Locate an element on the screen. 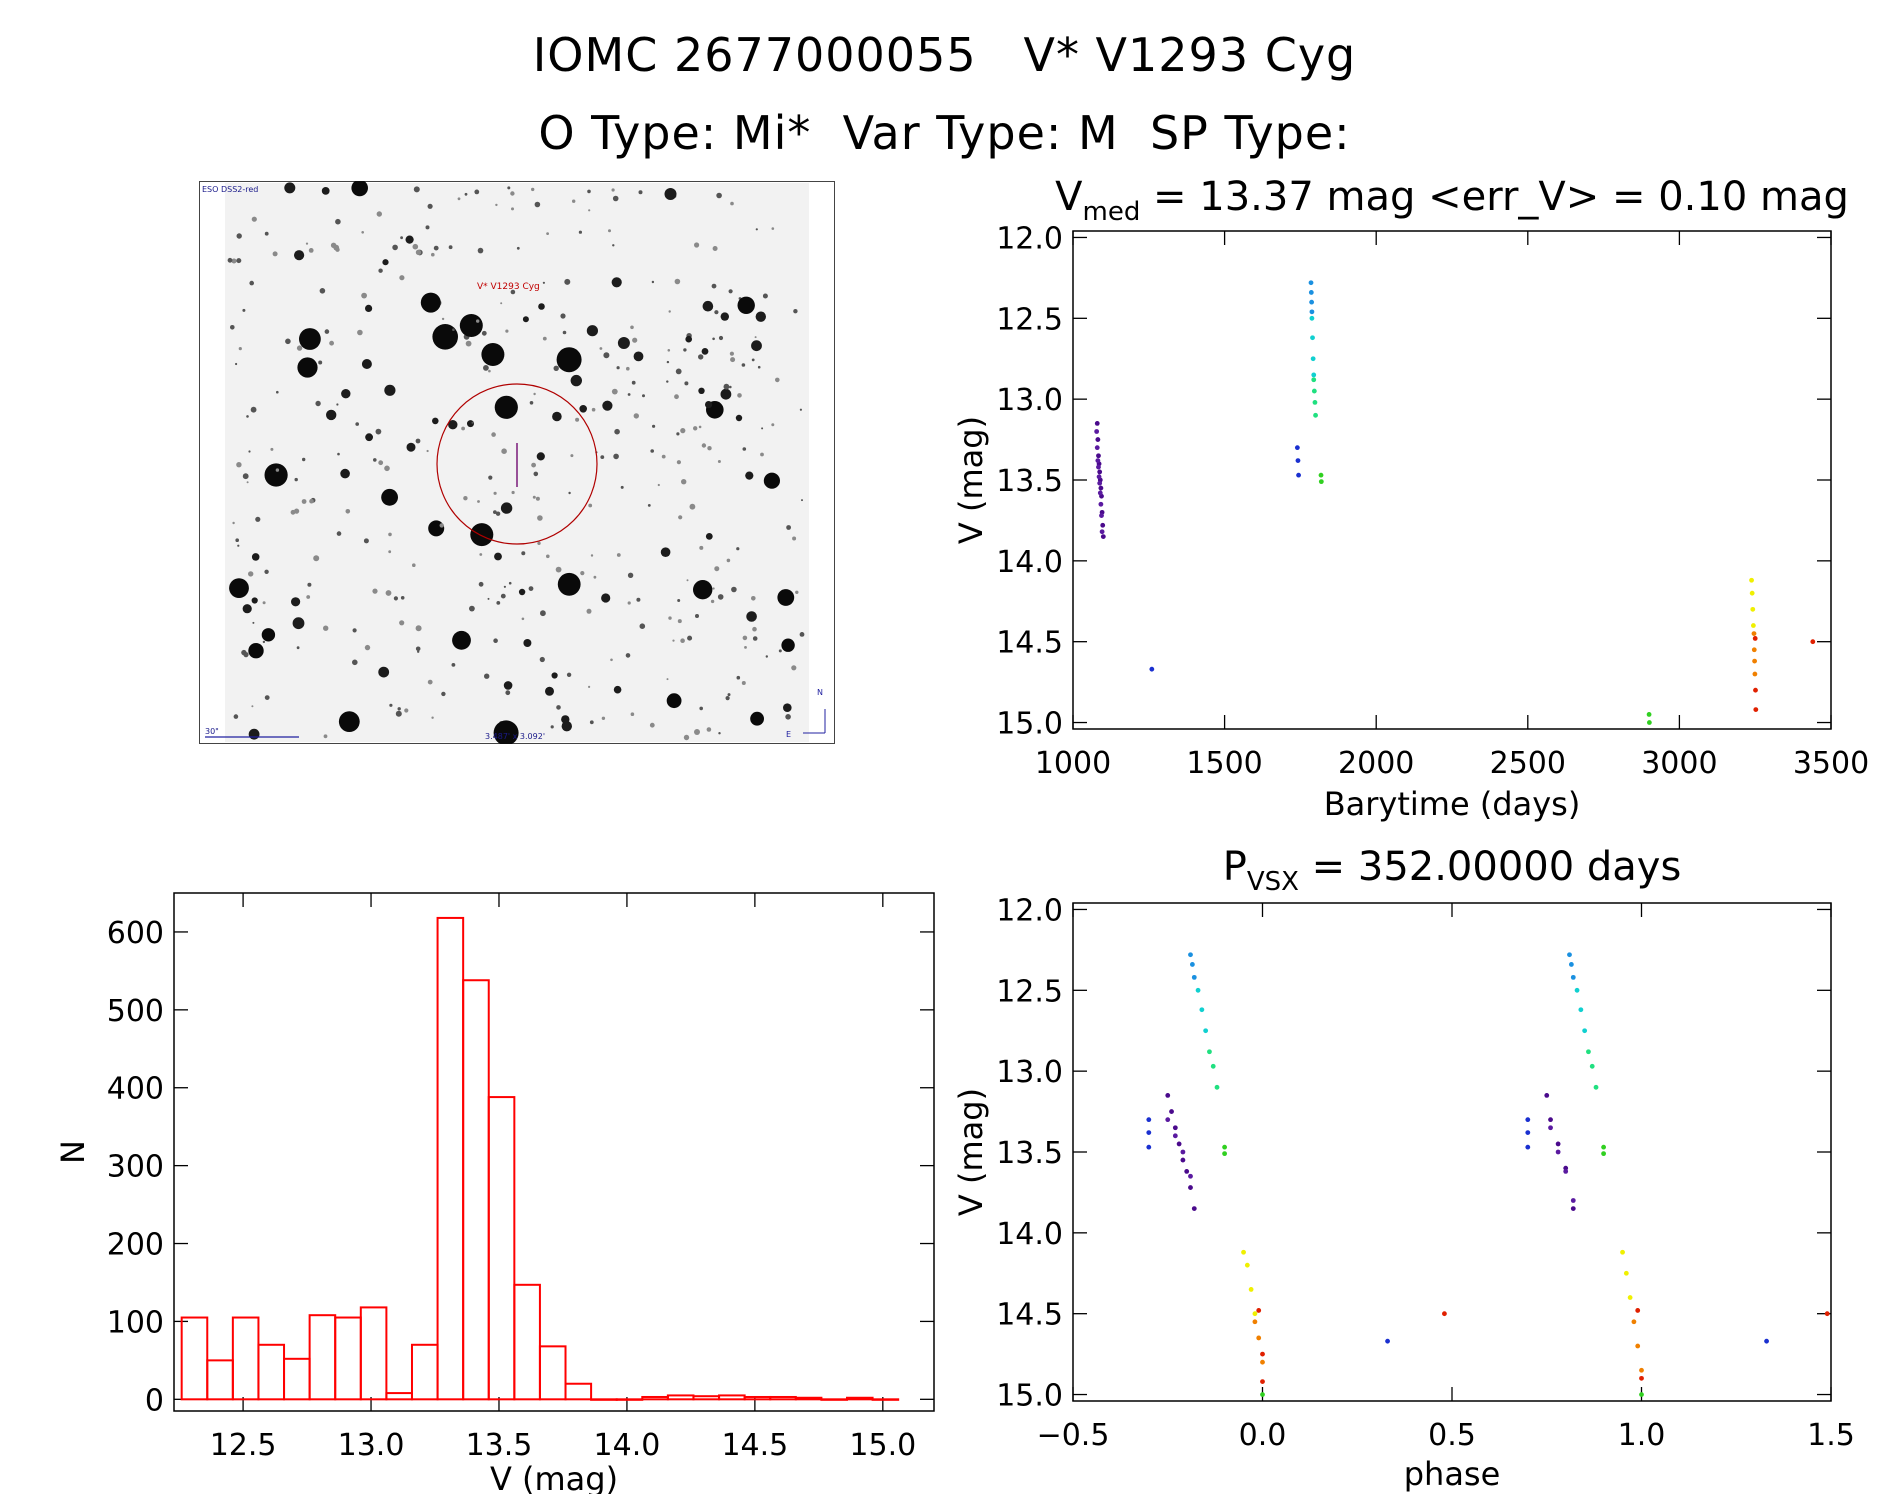  histogram-x-tick-label: 14.0 is located at coordinates (627, 1445).